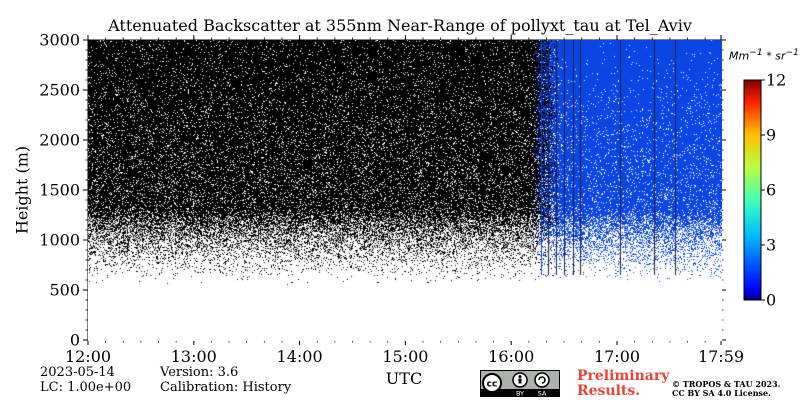  What do you see at coordinates (405, 356) in the screenshot?
I see `x-tick-label: 15:00` at bounding box center [405, 356].